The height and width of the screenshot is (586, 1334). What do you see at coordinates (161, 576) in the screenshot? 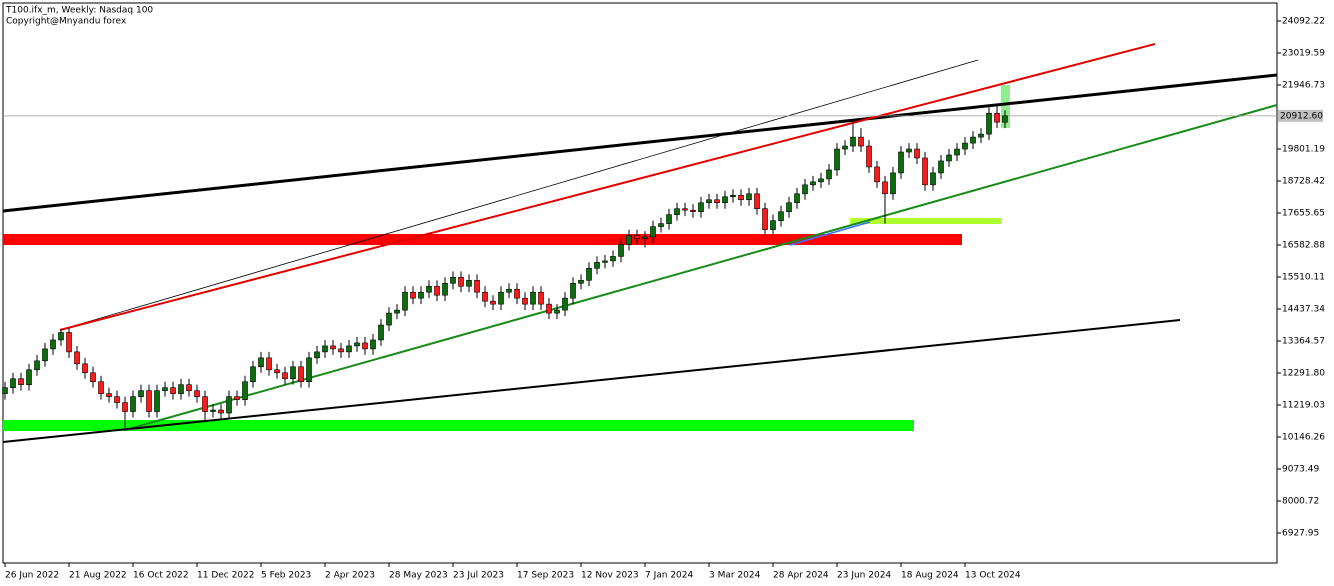
I see `x-tick-label: 16 Oct 2022` at bounding box center [161, 576].